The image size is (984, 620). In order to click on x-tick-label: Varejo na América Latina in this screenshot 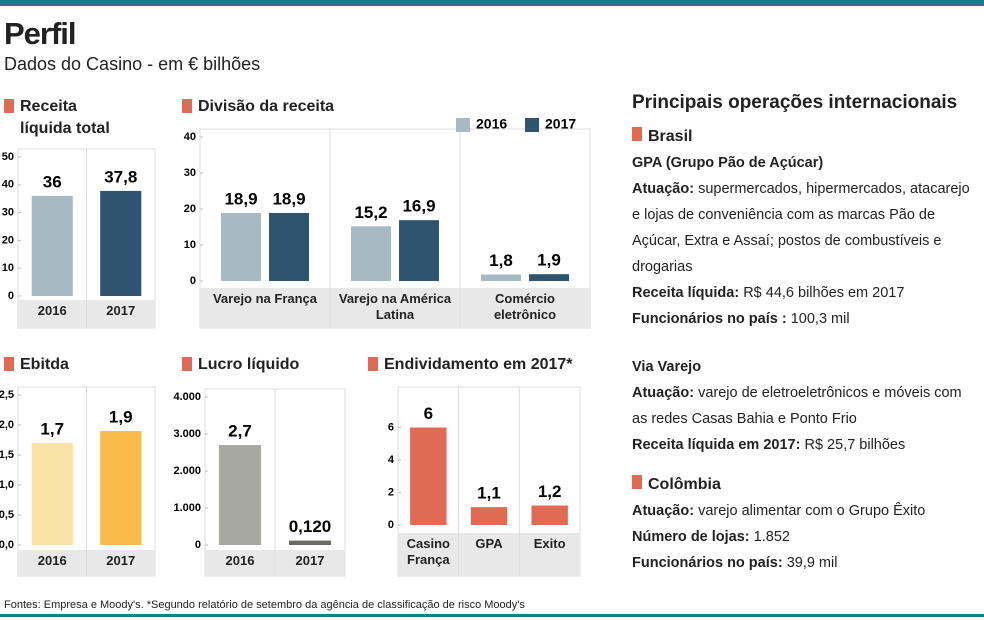, I will do `click(395, 306)`.